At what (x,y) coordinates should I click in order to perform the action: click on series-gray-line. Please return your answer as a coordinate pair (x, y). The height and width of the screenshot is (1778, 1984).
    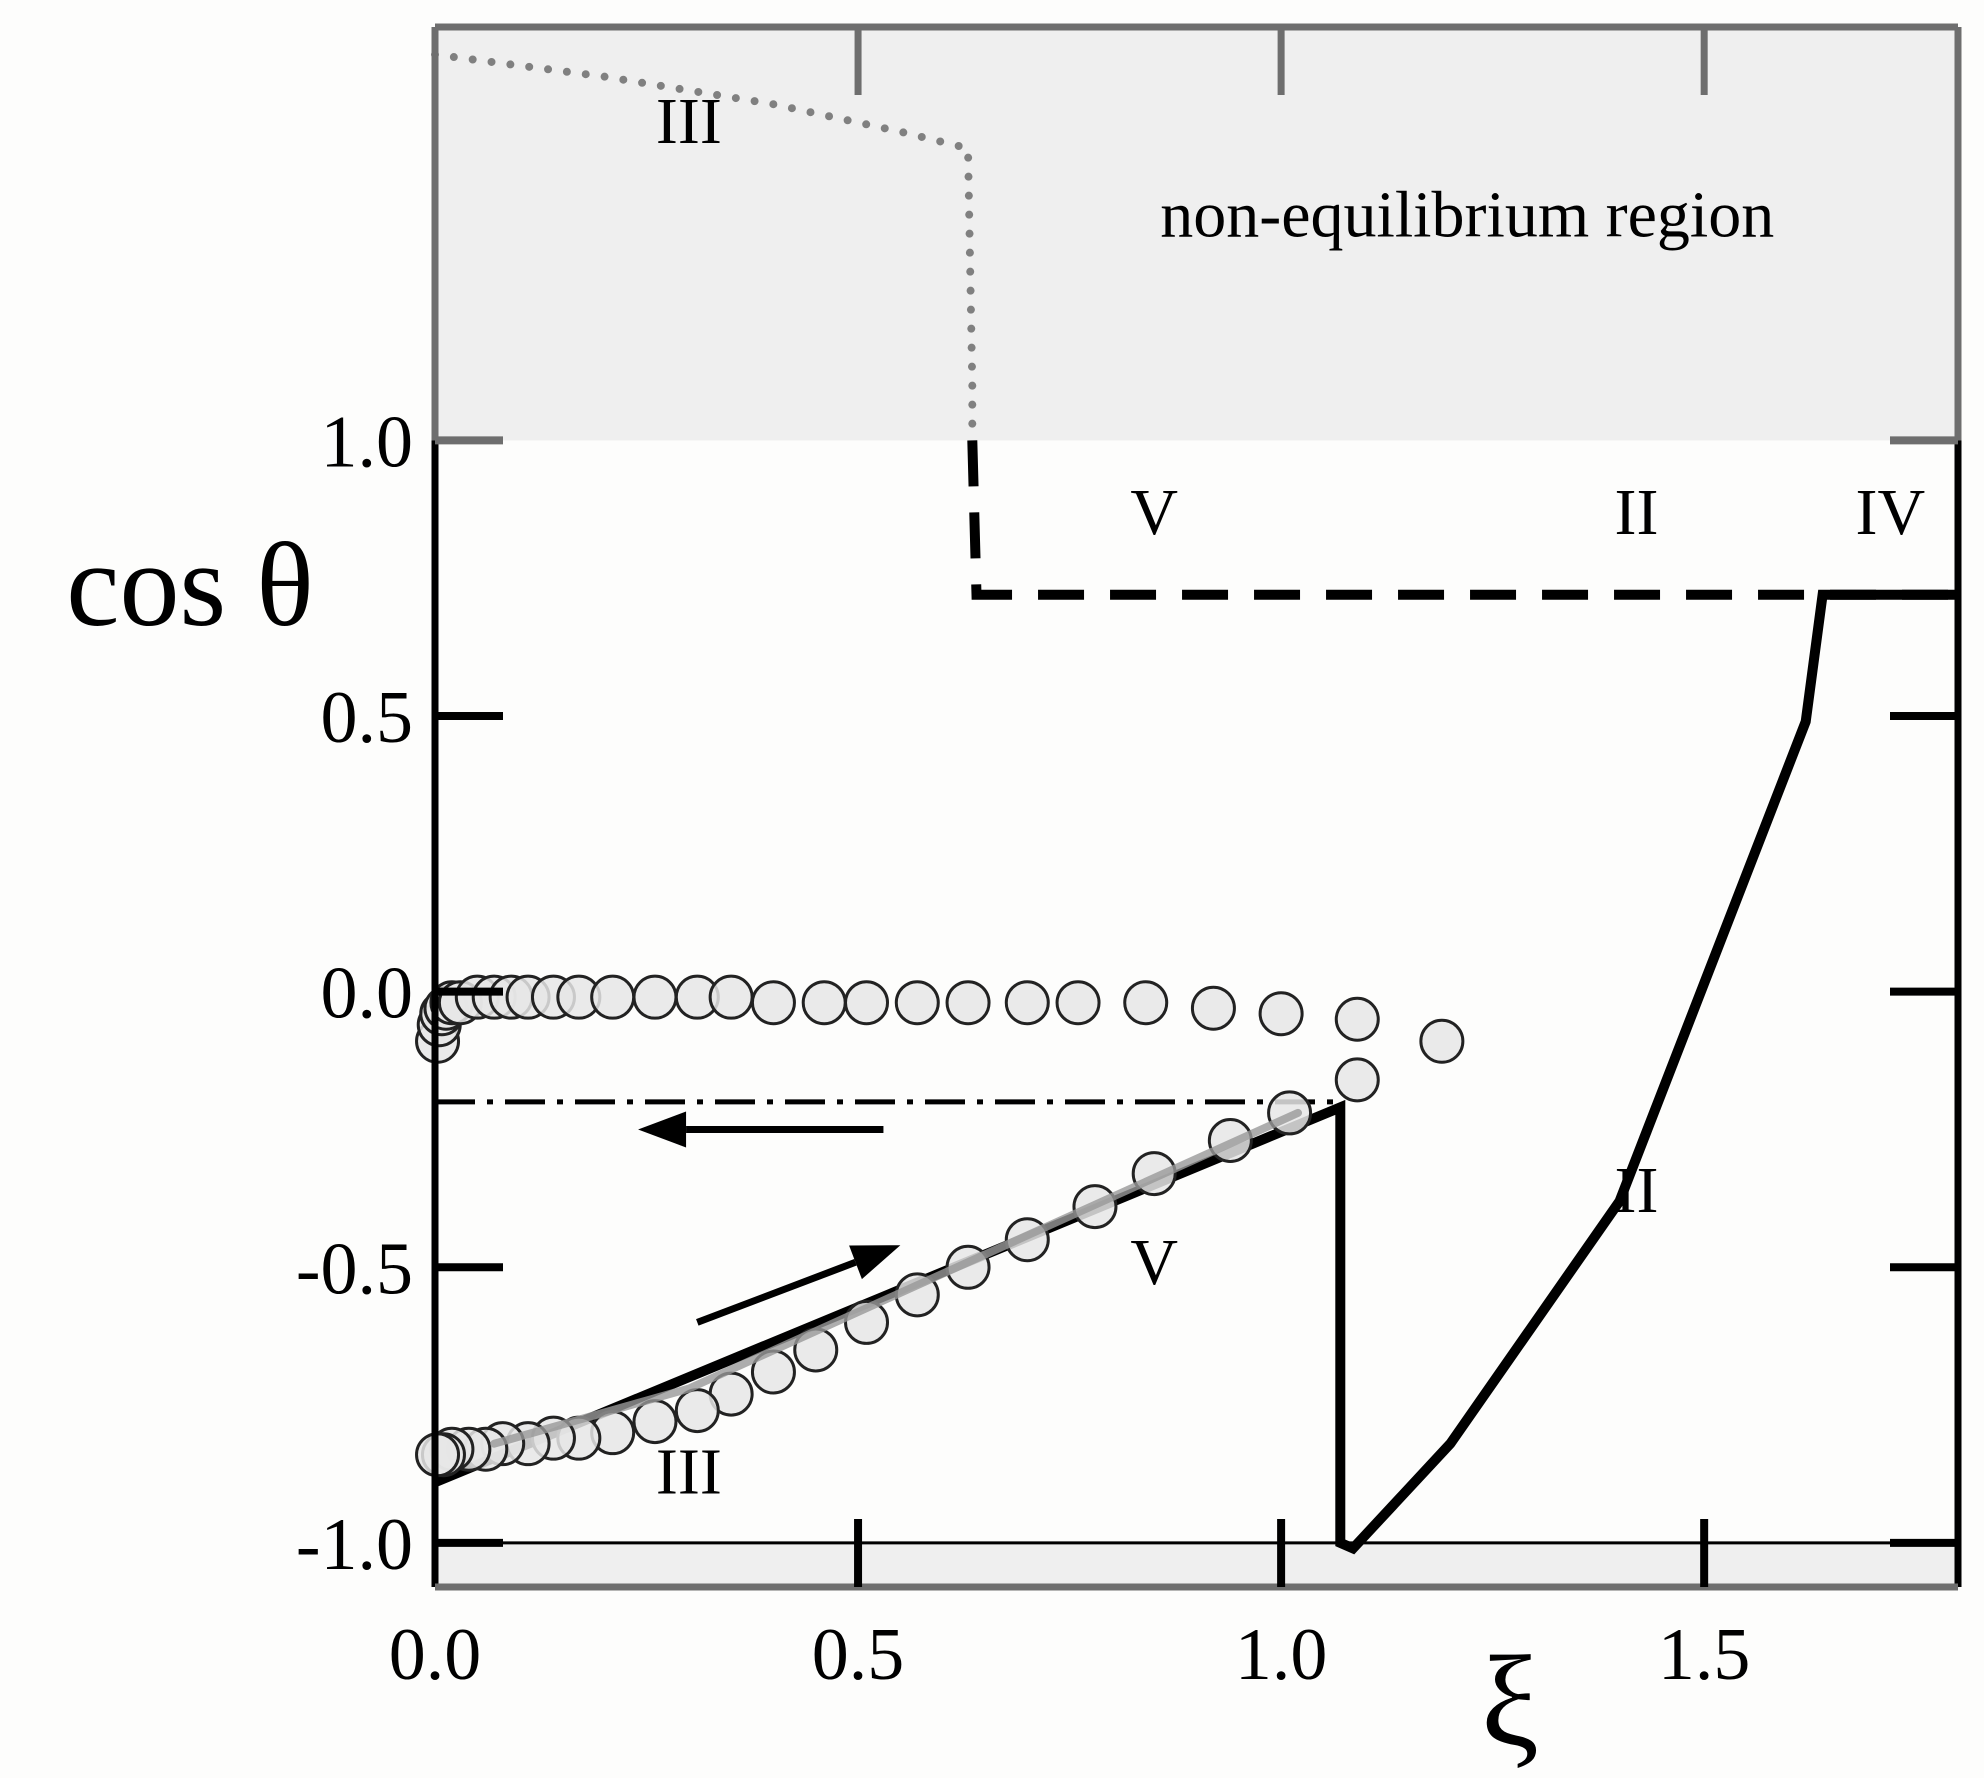
    Looking at the image, I should click on (896, 1278).